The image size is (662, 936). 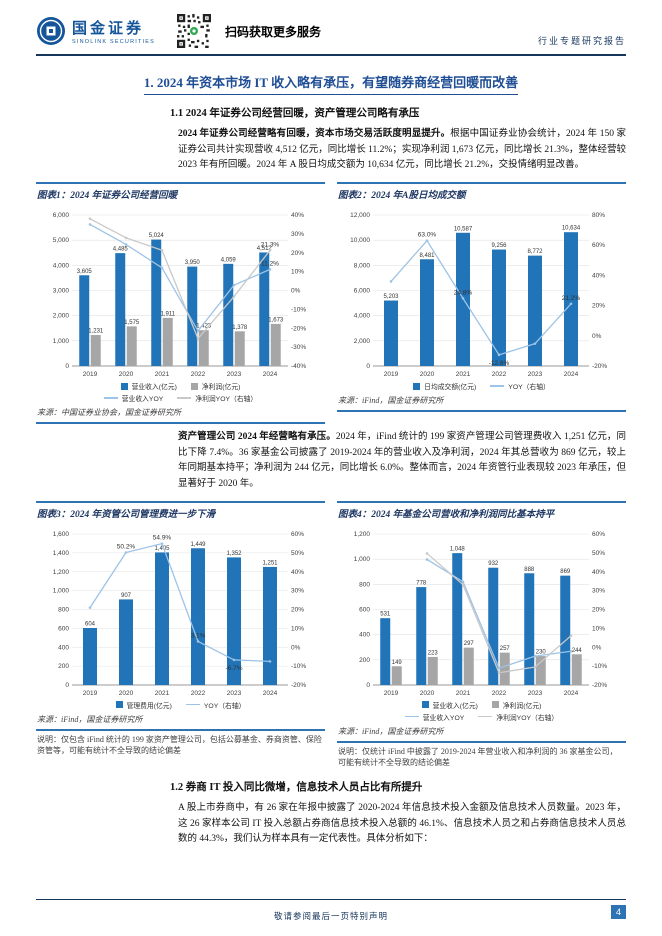 What do you see at coordinates (397, 662) in the screenshot?
I see `svg-text: 149` at bounding box center [397, 662].